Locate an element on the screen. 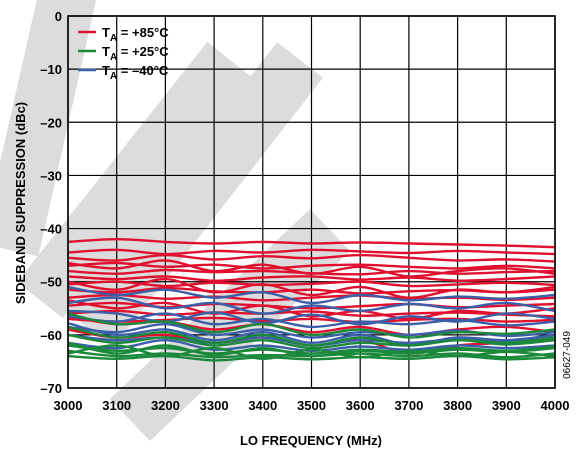 The image size is (580, 454). y-tick-label: –10 is located at coordinates (51, 69).